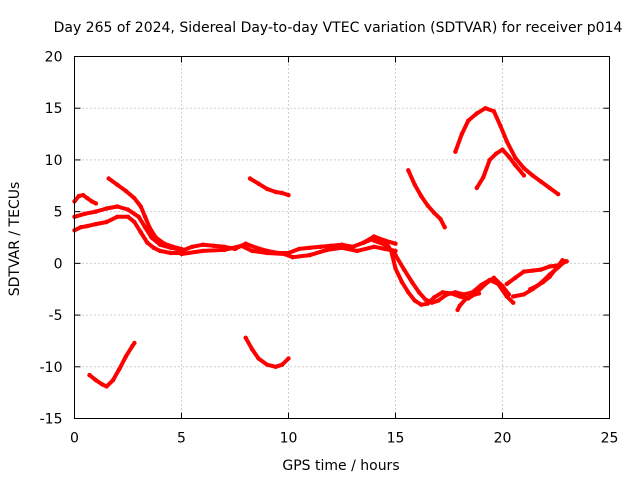 The image size is (640, 480). What do you see at coordinates (289, 439) in the screenshot?
I see `x-tick-label: 10` at bounding box center [289, 439].